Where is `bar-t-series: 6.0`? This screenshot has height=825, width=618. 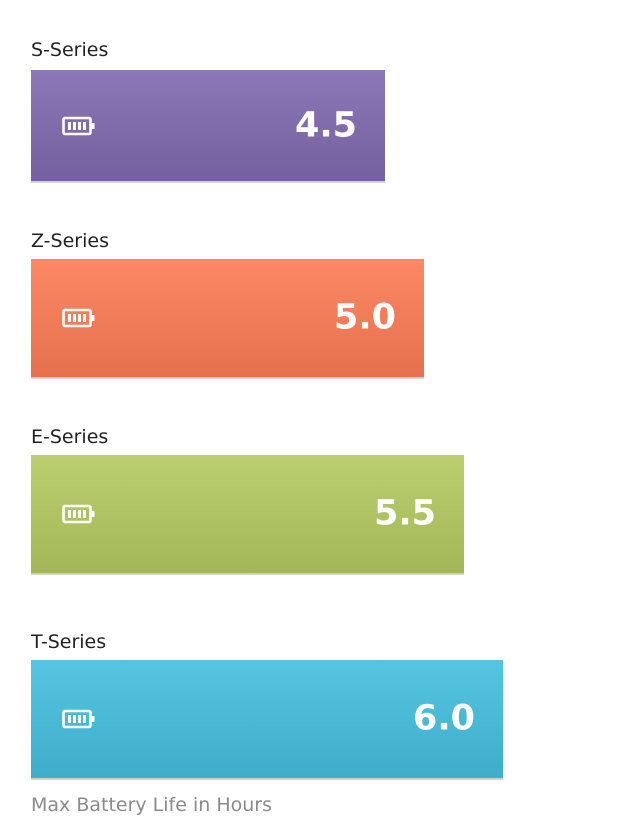 bar-t-series: 6.0 is located at coordinates (267, 719).